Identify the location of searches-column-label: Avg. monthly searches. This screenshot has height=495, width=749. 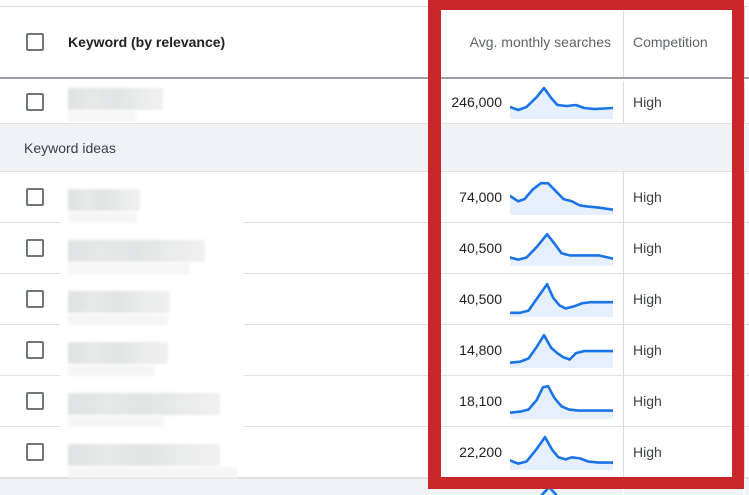
(540, 42).